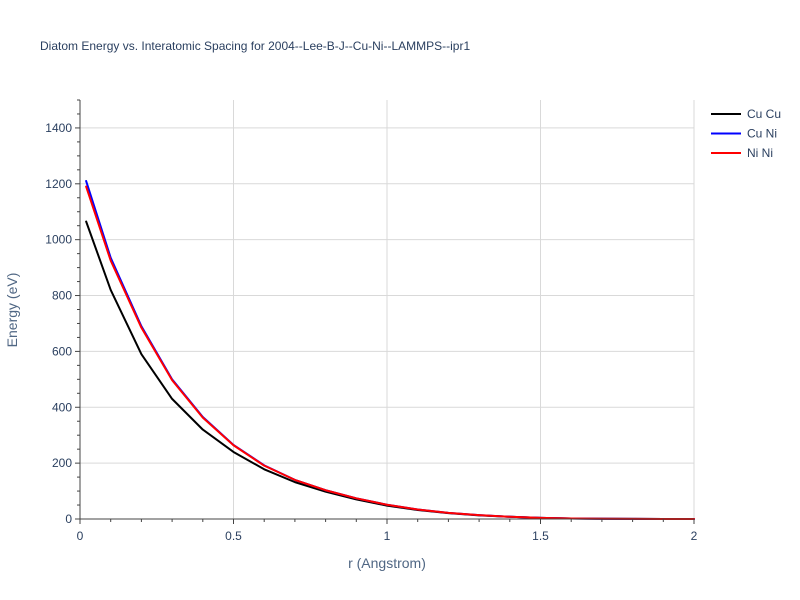 This screenshot has height=600, width=800. I want to click on y-tick-label: 600, so click(62, 351).